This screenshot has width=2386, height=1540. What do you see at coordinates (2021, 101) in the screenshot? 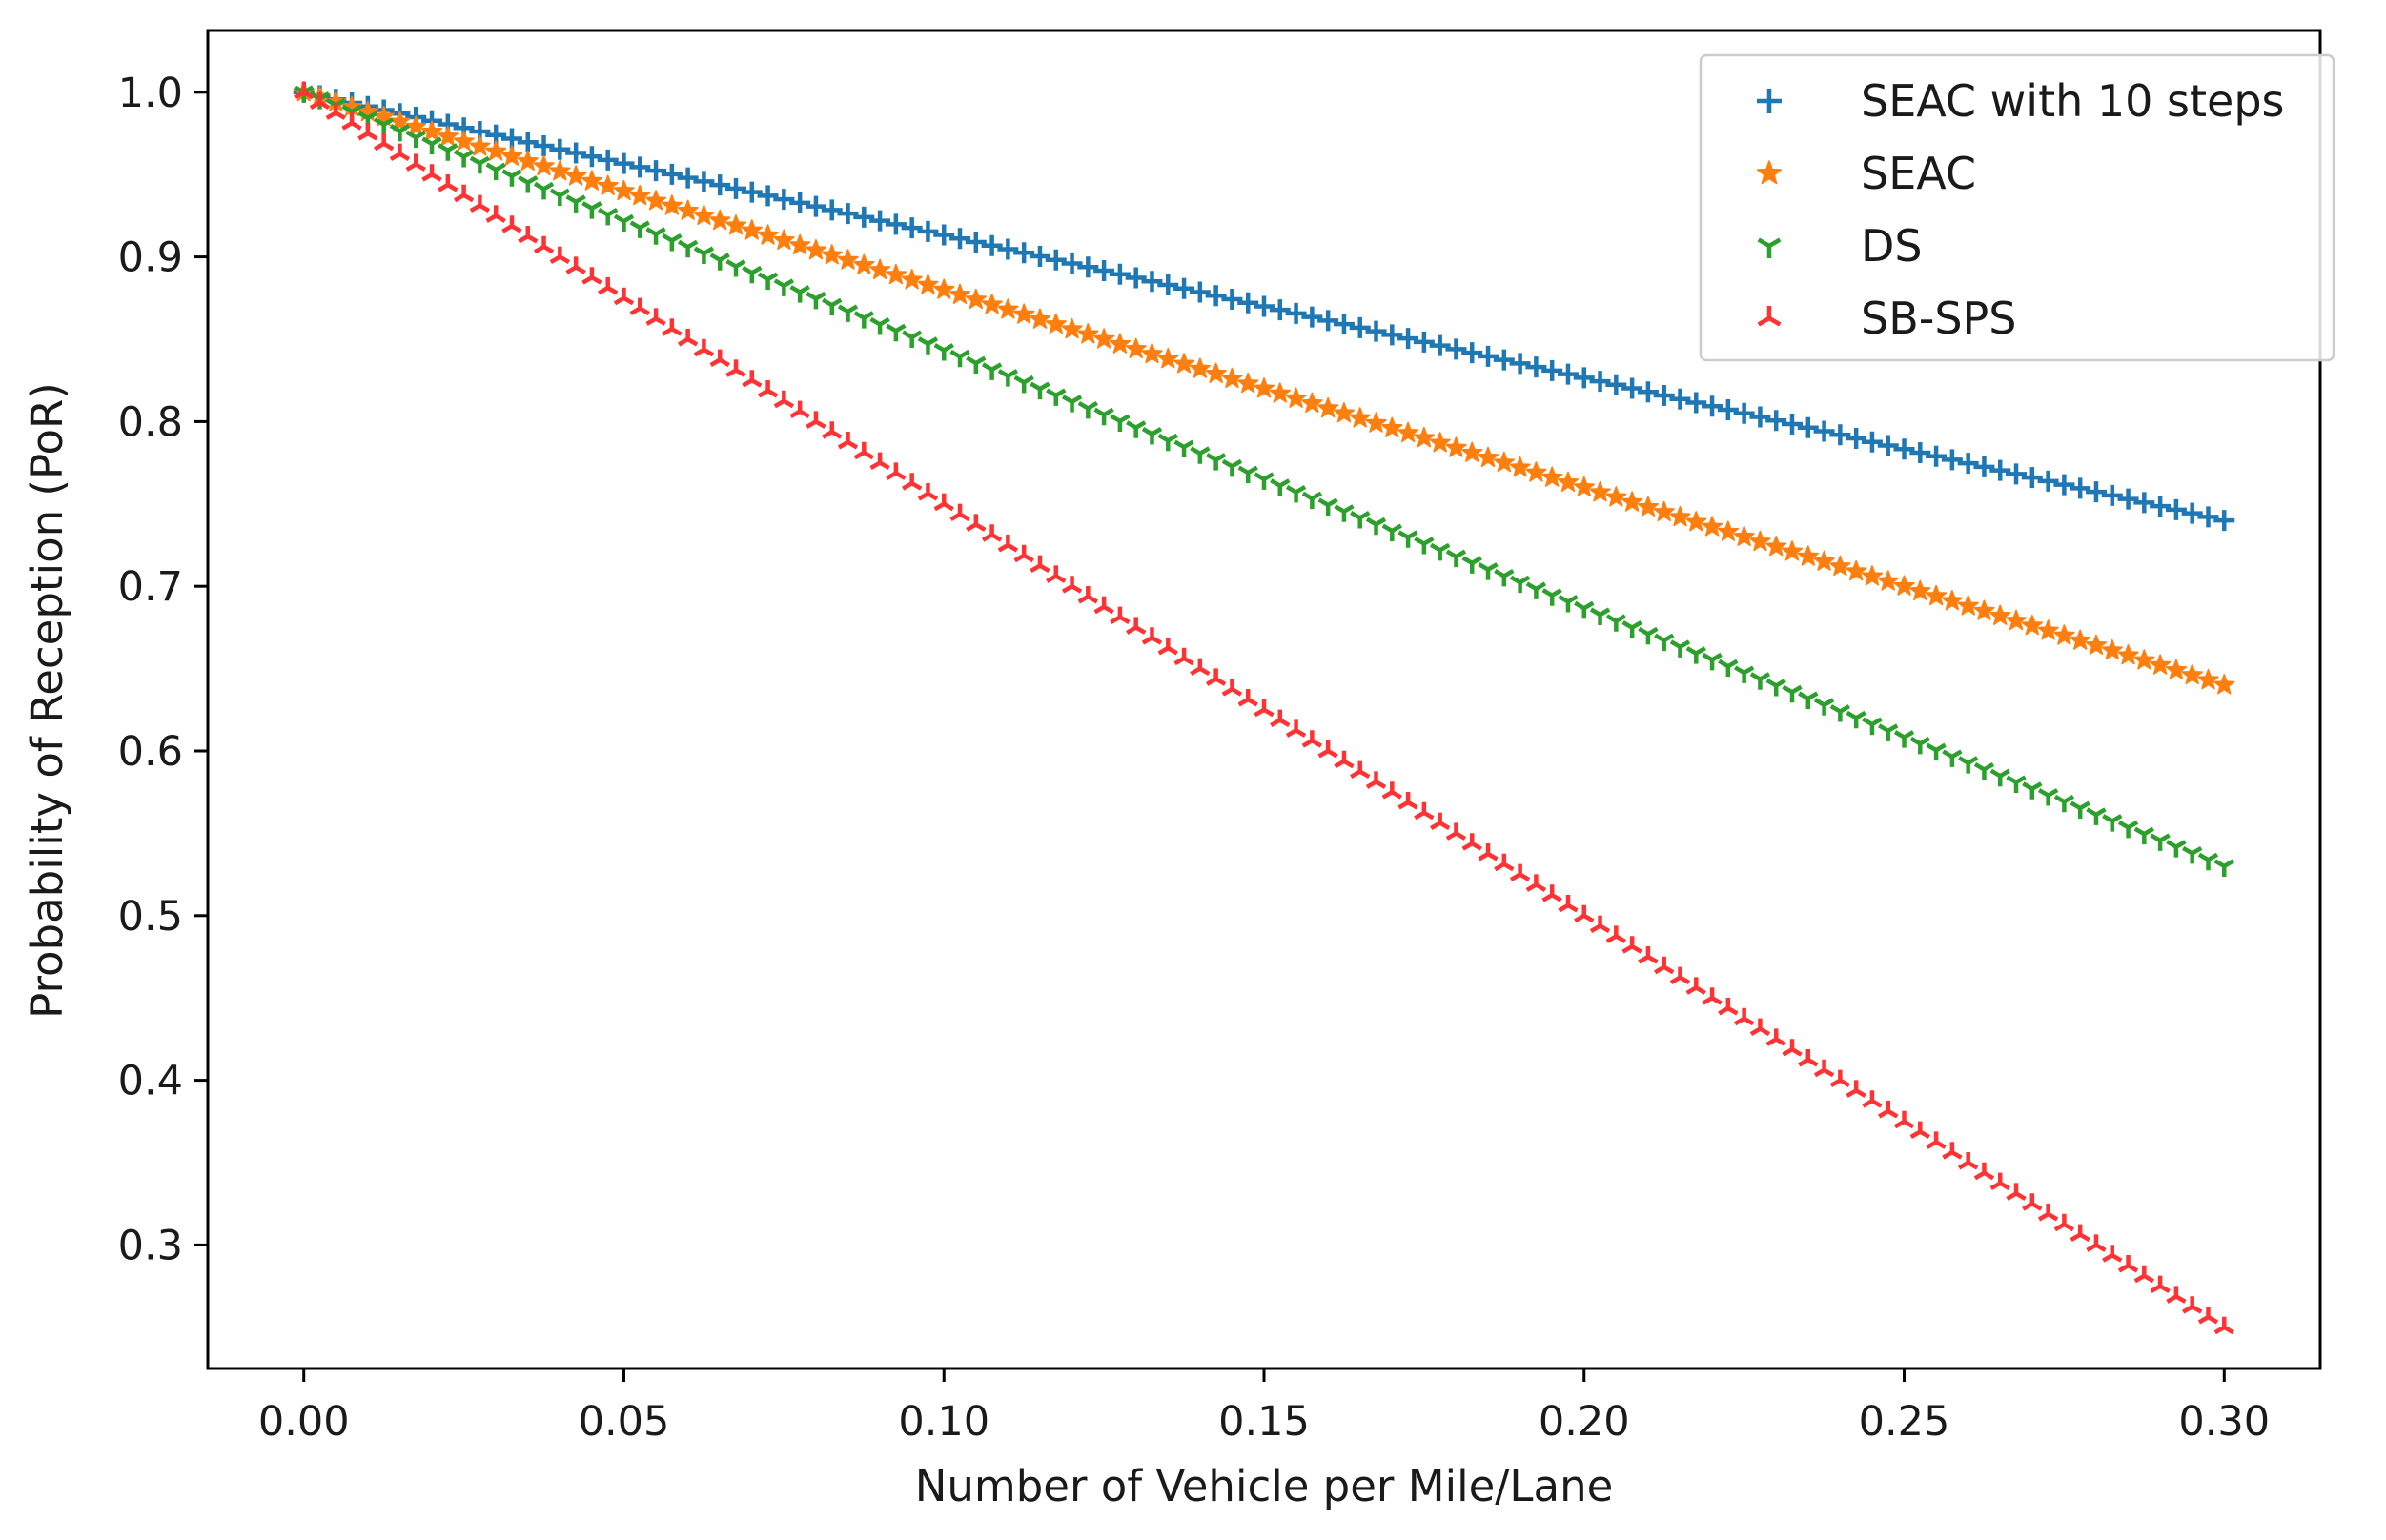
I see `legend-item: SEAC with 10 steps` at bounding box center [2021, 101].